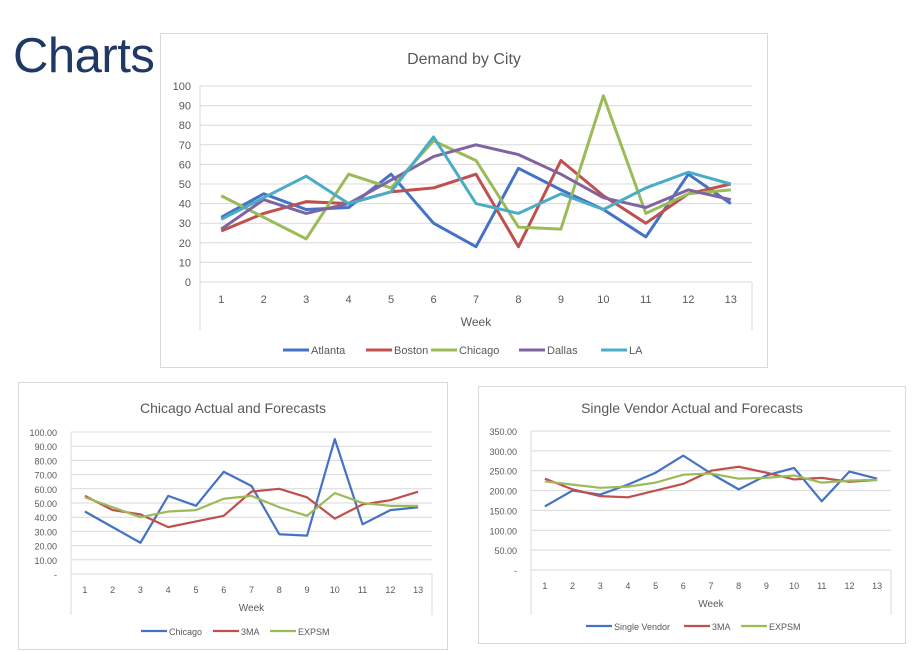 This screenshot has height=651, width=912. What do you see at coordinates (185, 107) in the screenshot?
I see `y-tick-label: 90` at bounding box center [185, 107].